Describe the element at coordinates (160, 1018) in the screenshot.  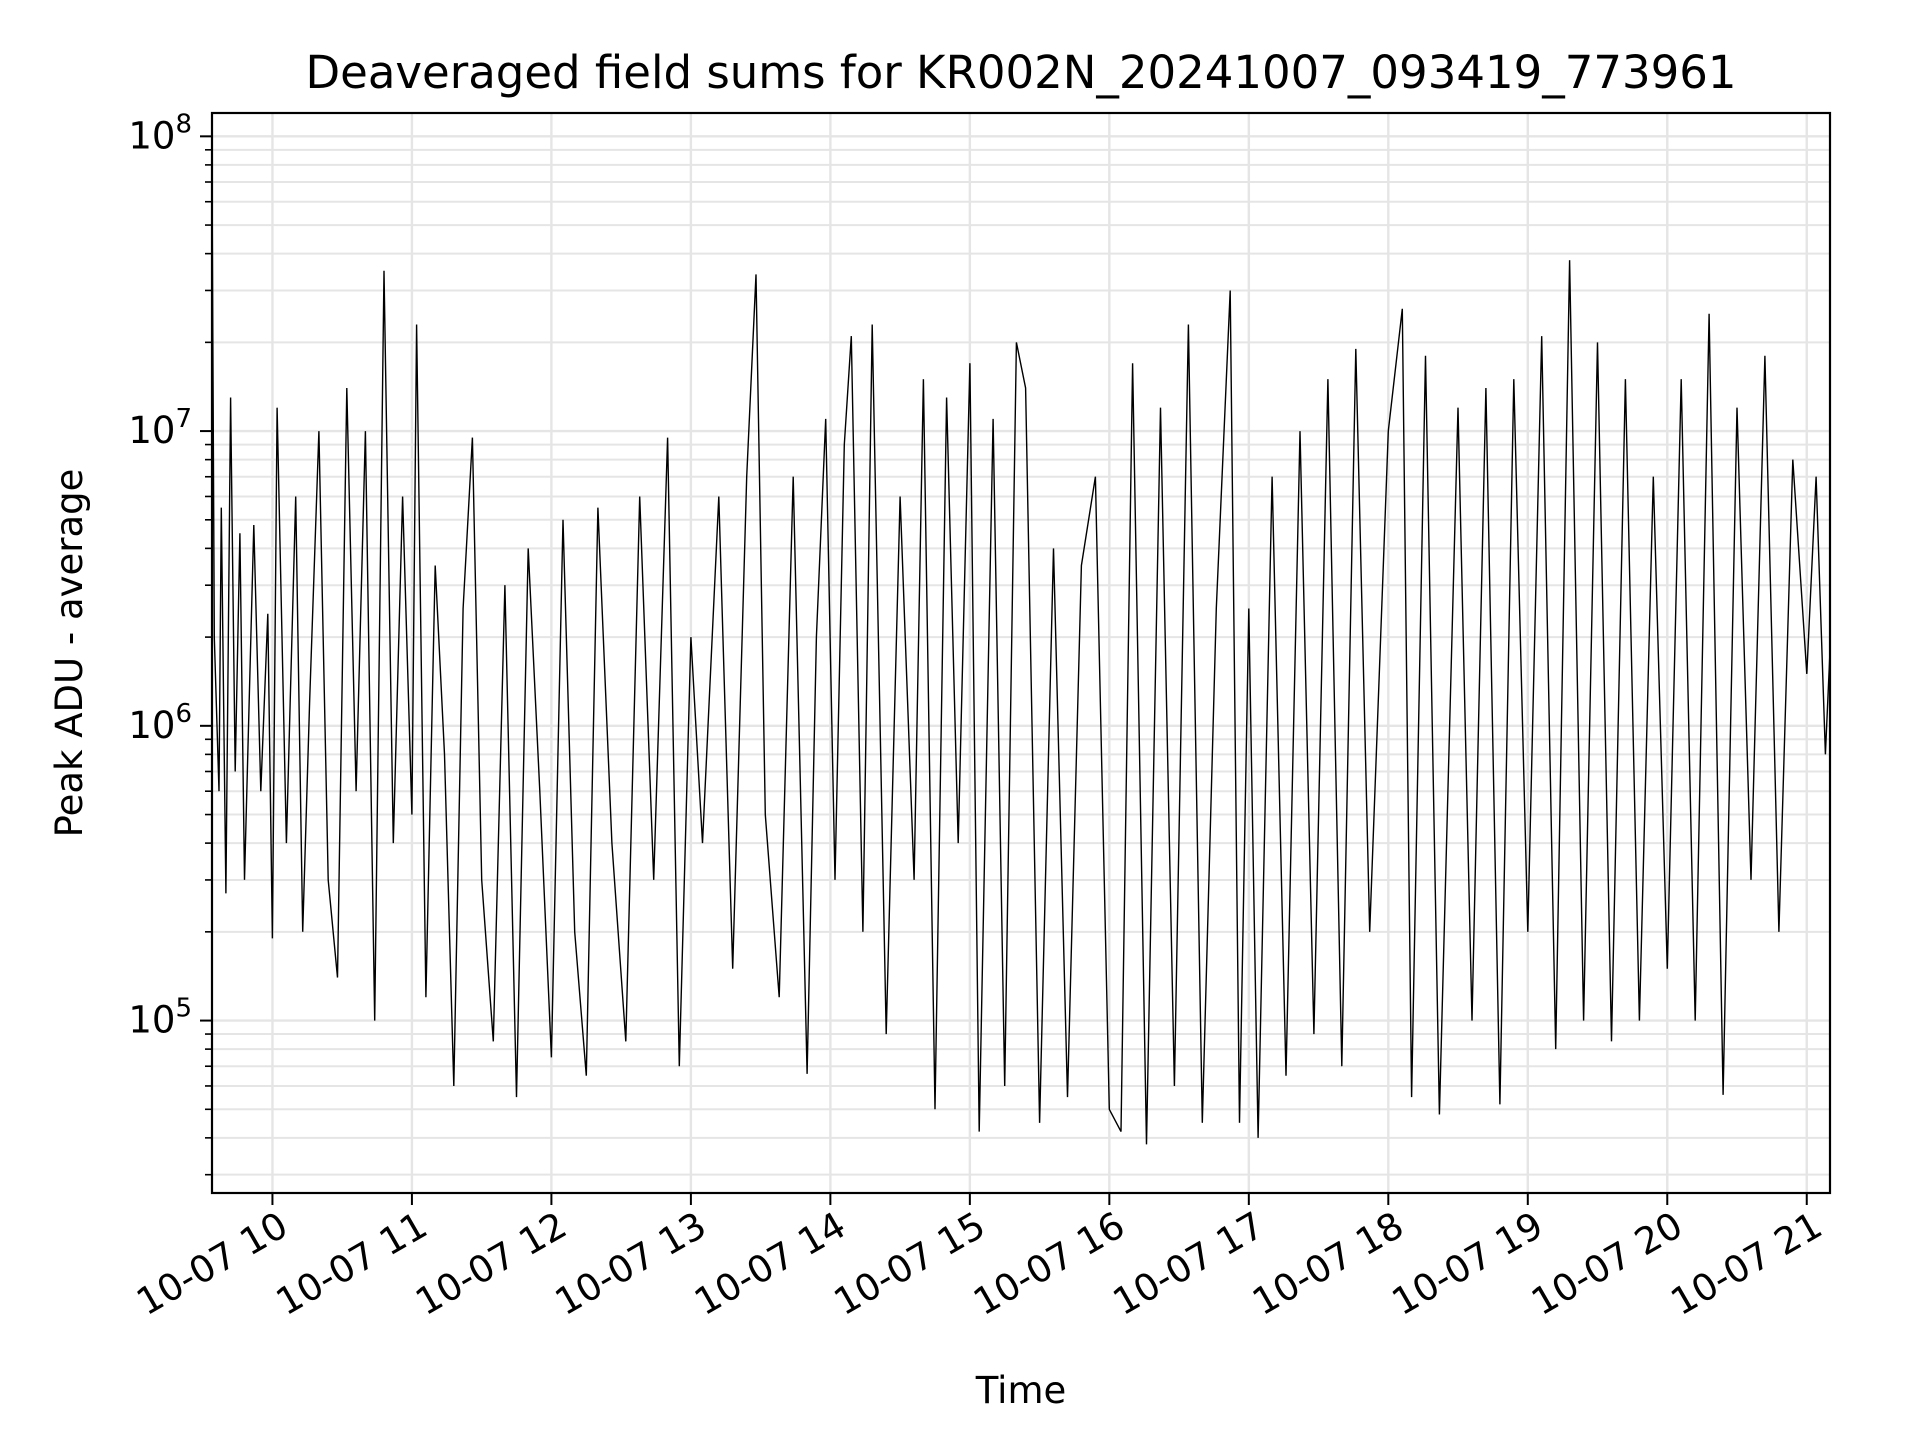
I see `y-tick-label: 105` at that location.